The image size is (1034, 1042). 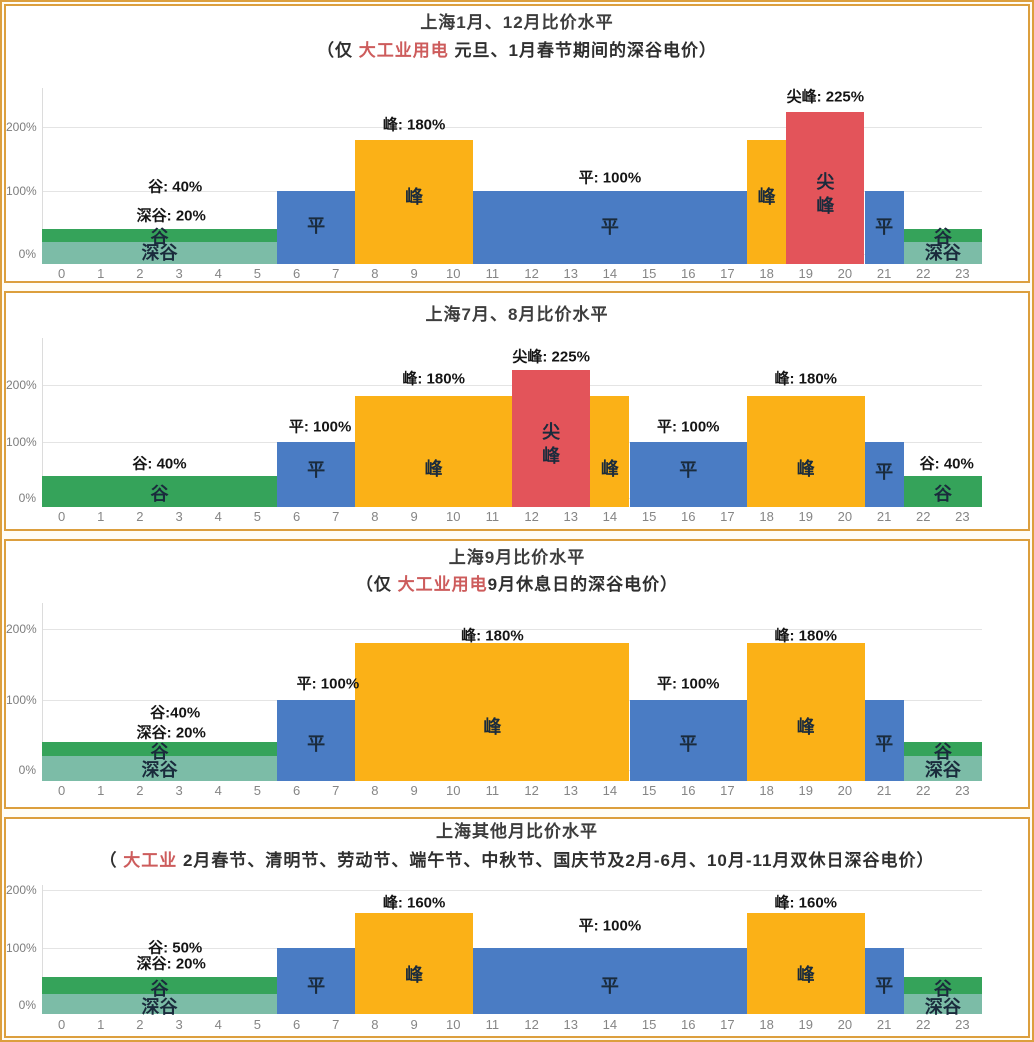 What do you see at coordinates (21, 890) in the screenshot?
I see `y-tick-label: 200%` at bounding box center [21, 890].